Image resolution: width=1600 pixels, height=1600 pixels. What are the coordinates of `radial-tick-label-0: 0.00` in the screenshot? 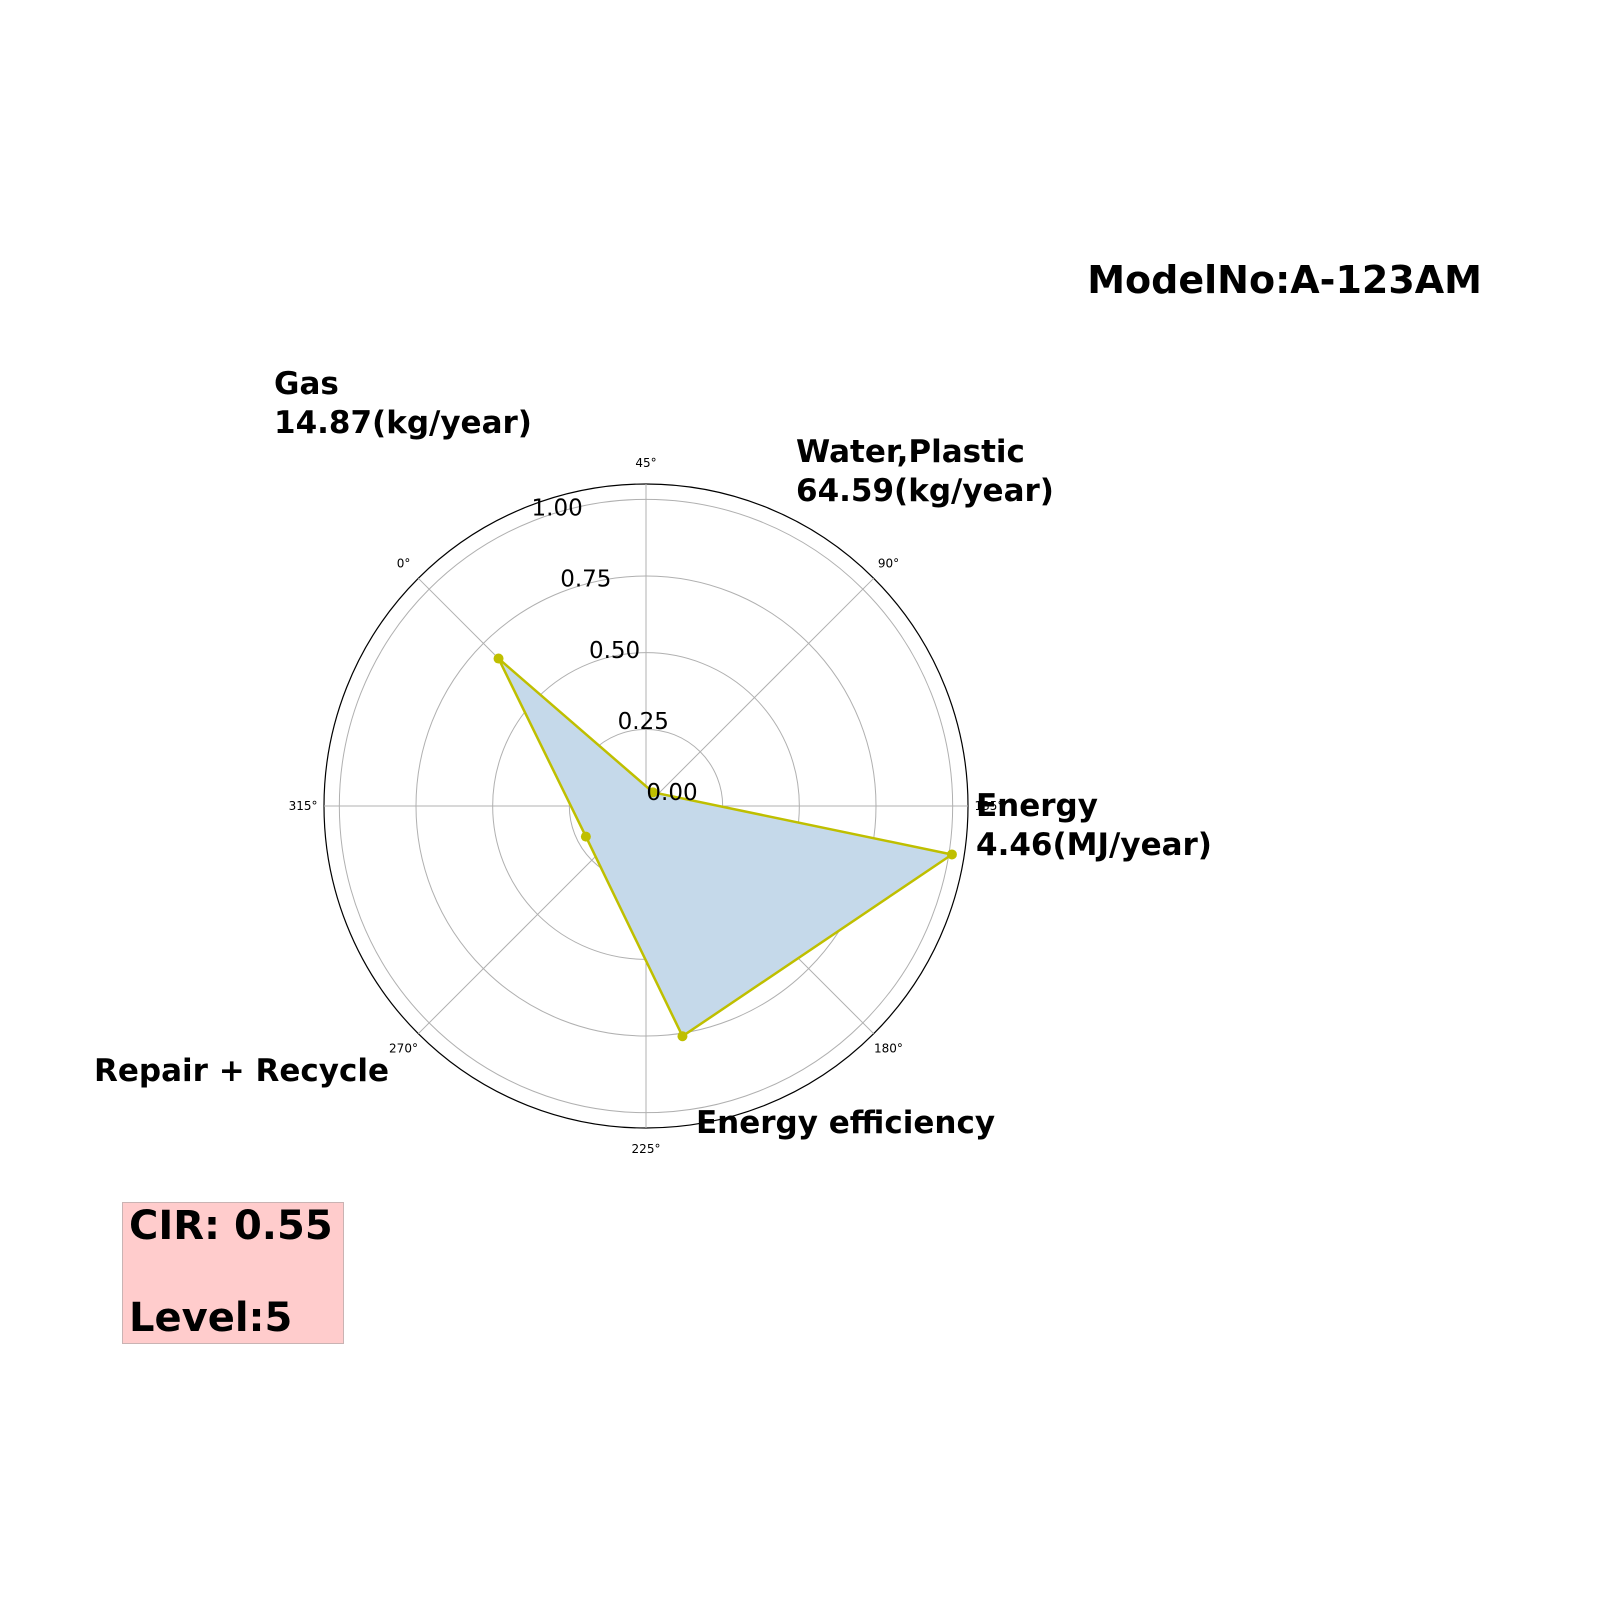 It's located at (671, 793).